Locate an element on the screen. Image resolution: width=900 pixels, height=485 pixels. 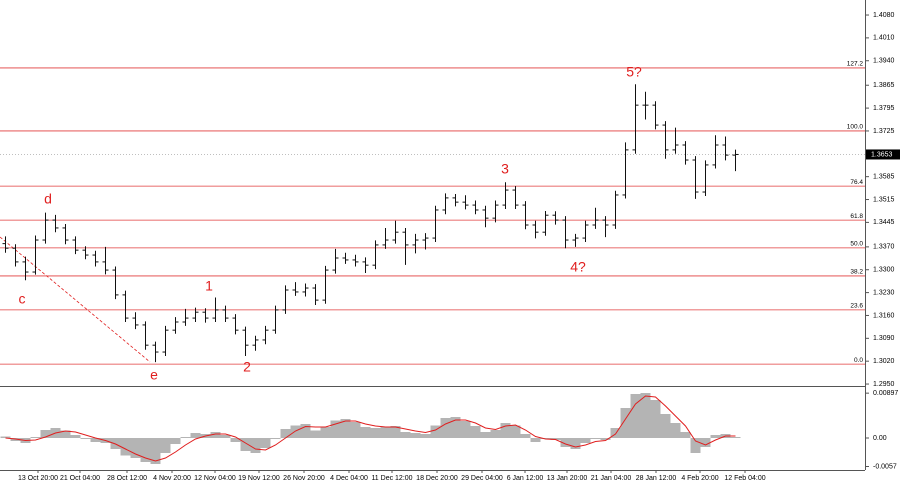
x-tick-label: 4 Feb 20:00 is located at coordinates (699, 478).